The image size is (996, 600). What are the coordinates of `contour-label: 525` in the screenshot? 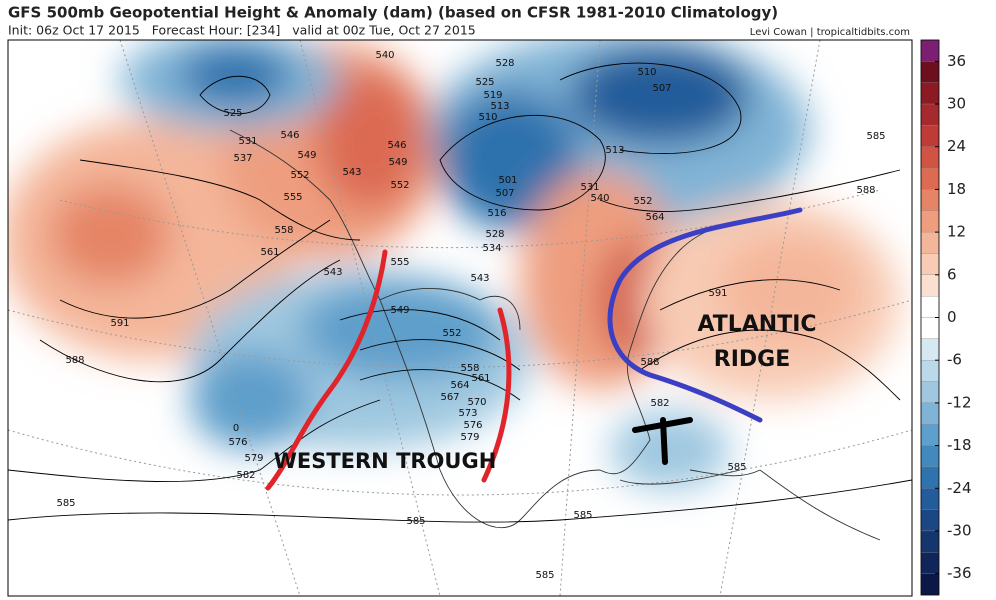 It's located at (484, 82).